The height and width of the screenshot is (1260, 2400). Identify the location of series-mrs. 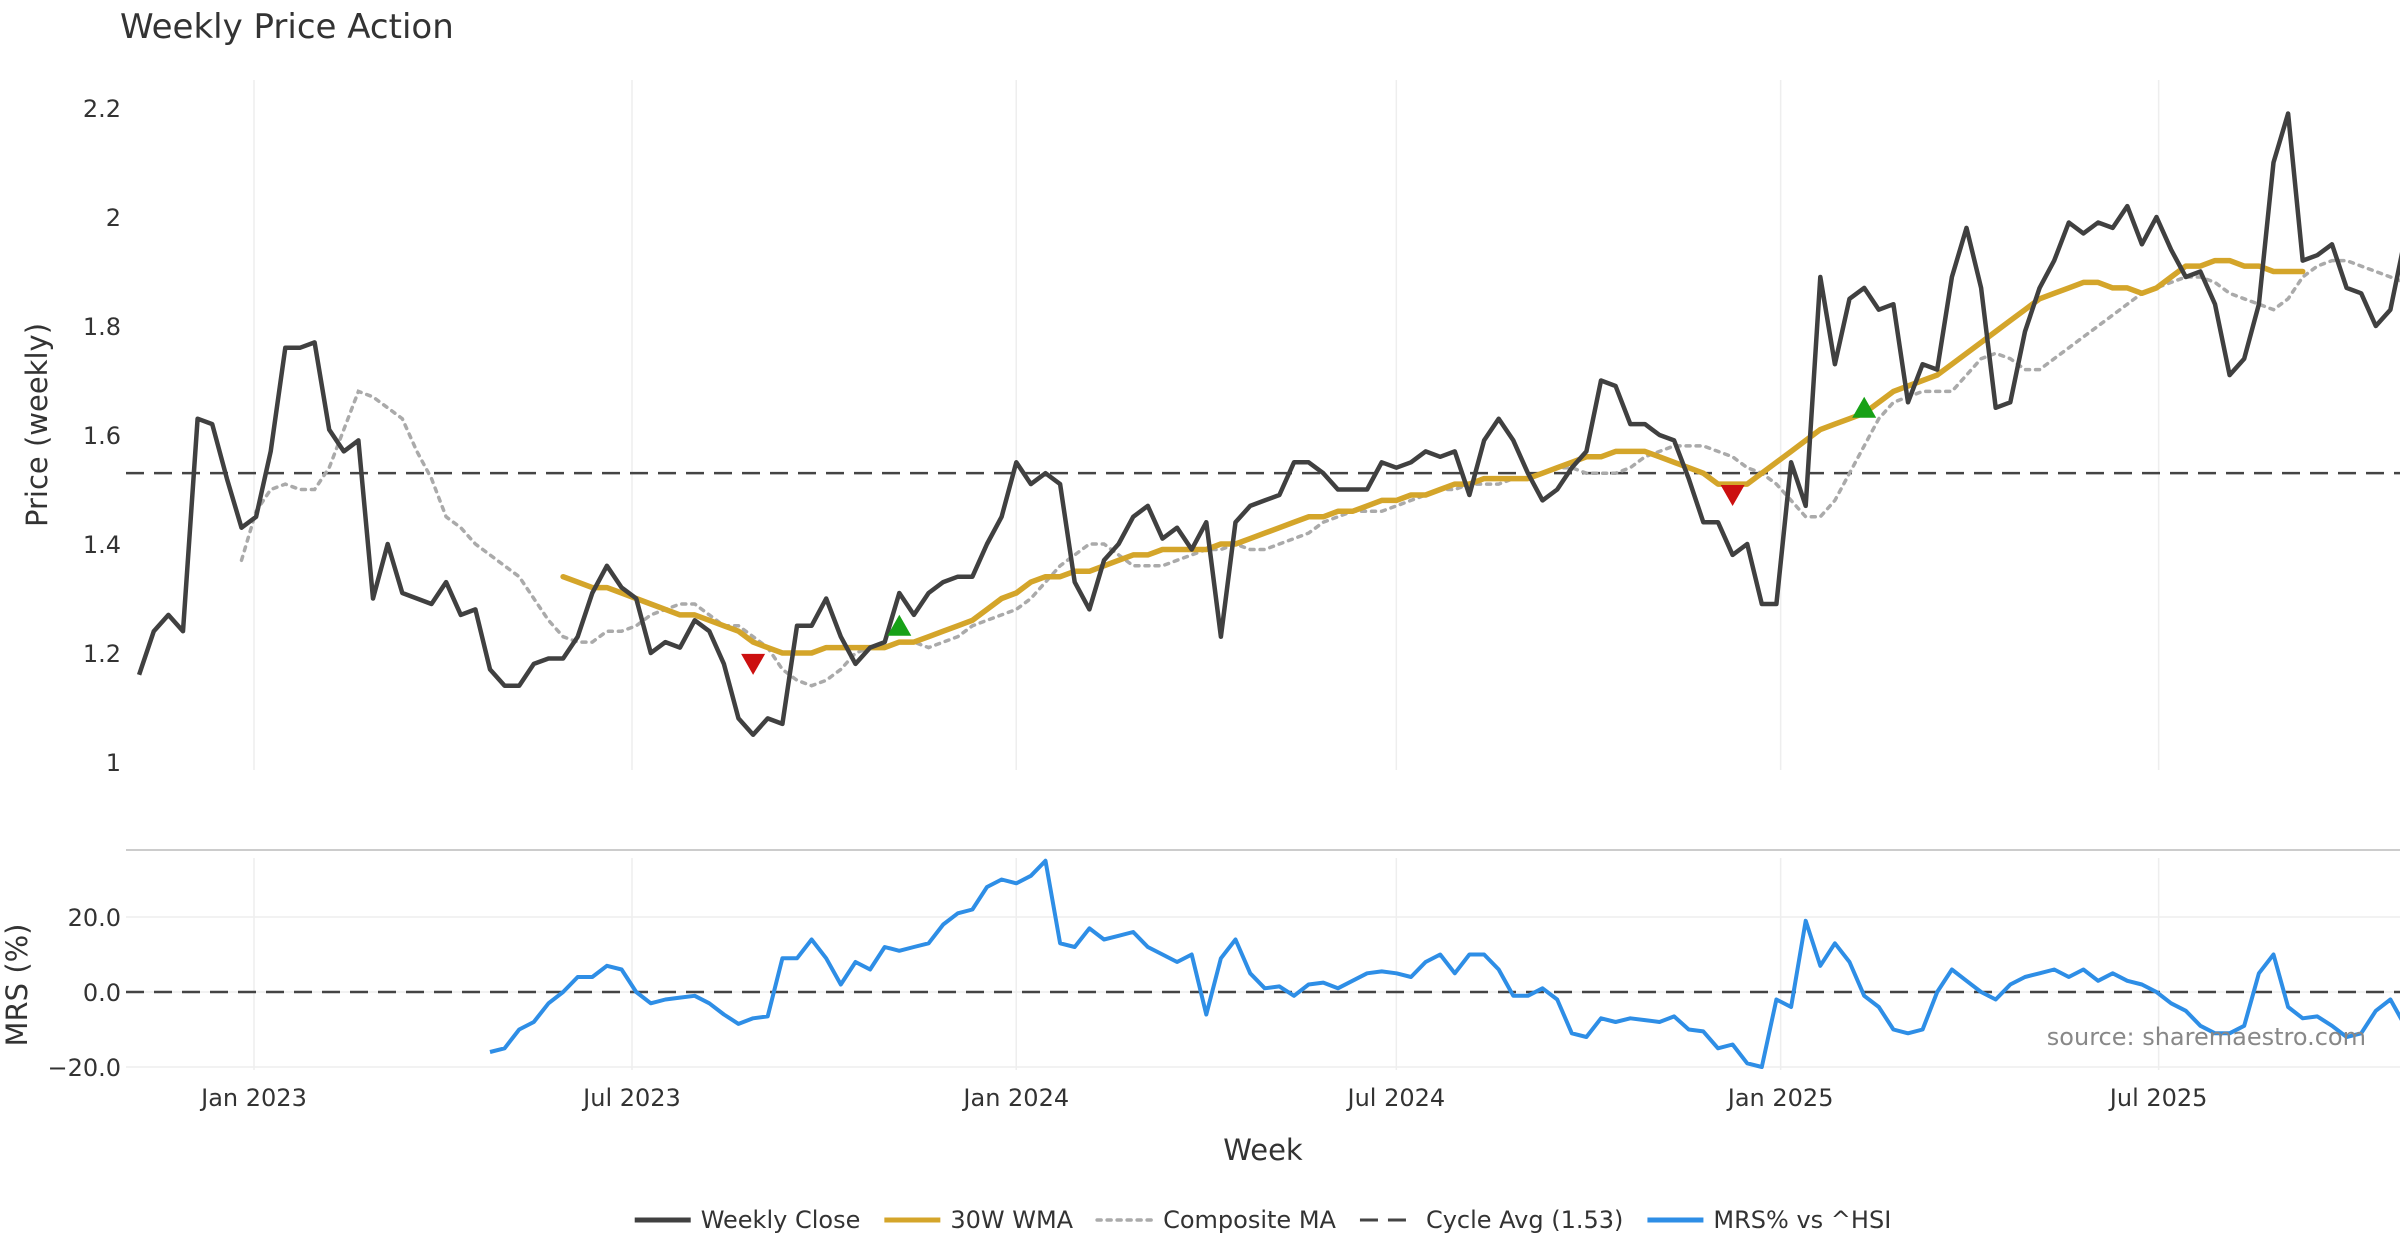
(1444, 963).